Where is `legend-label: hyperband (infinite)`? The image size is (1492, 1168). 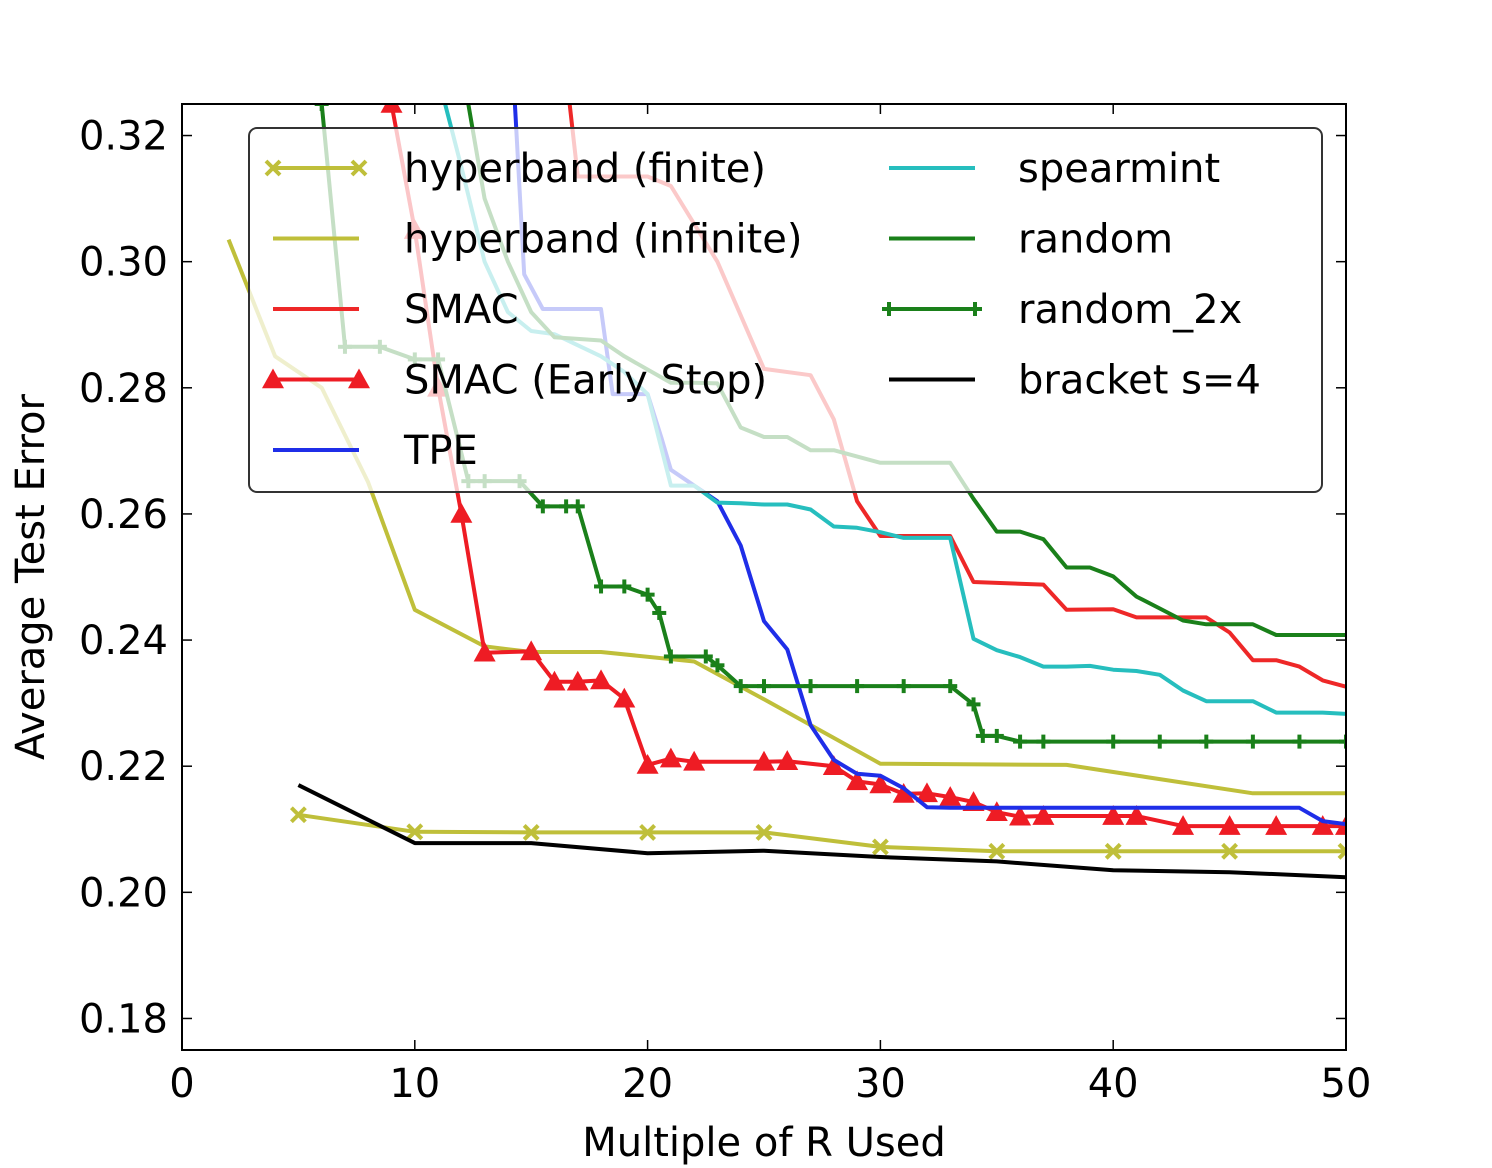
legend-label: hyperband (infinite) is located at coordinates (603, 240).